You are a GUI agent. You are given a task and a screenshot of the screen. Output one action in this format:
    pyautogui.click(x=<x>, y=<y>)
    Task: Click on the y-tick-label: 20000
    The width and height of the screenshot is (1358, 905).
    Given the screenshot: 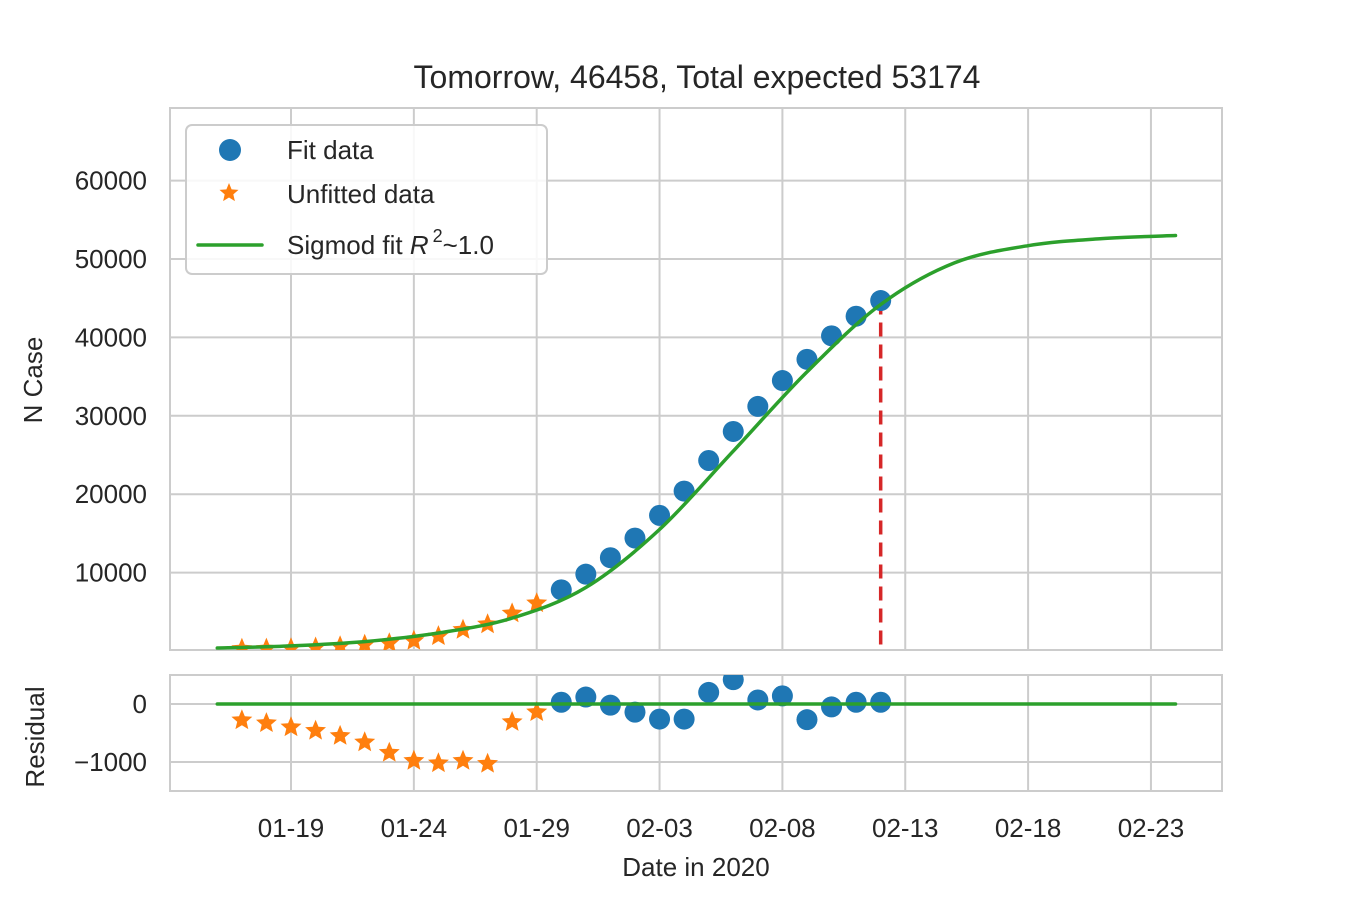 What is the action you would take?
    pyautogui.click(x=111, y=494)
    